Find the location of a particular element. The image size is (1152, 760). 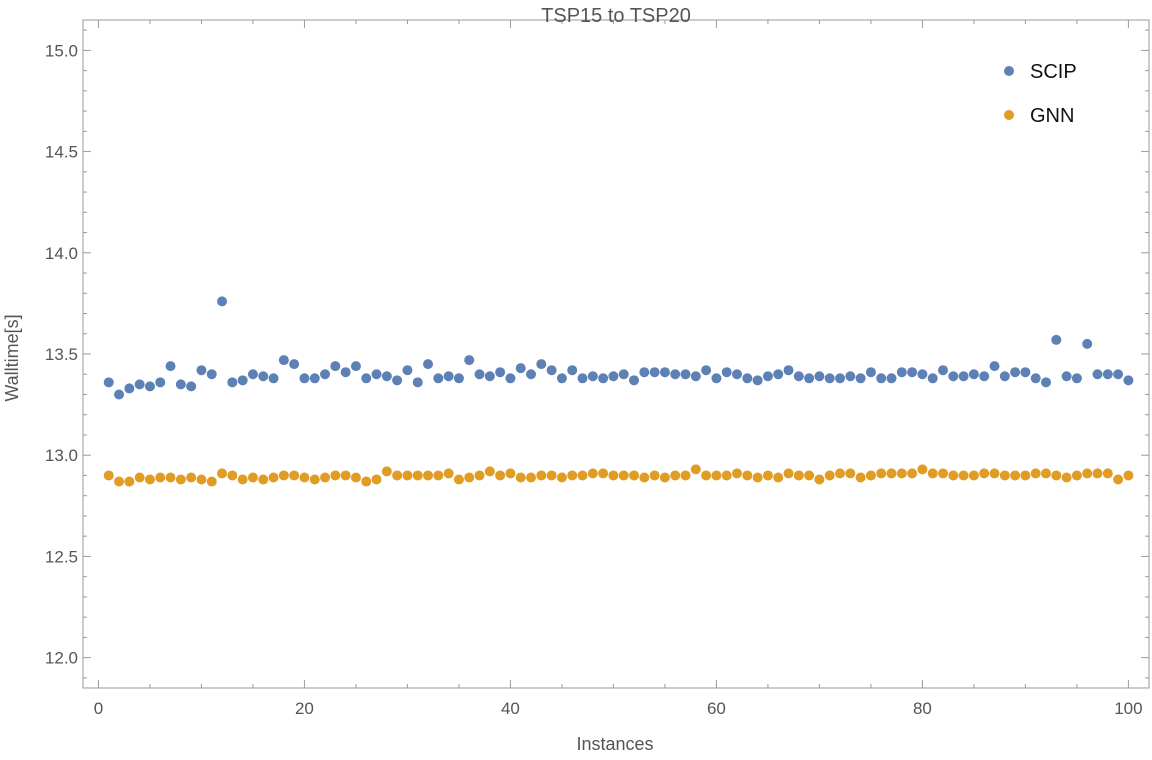

gnn-legend-marker is located at coordinates (1009, 115).